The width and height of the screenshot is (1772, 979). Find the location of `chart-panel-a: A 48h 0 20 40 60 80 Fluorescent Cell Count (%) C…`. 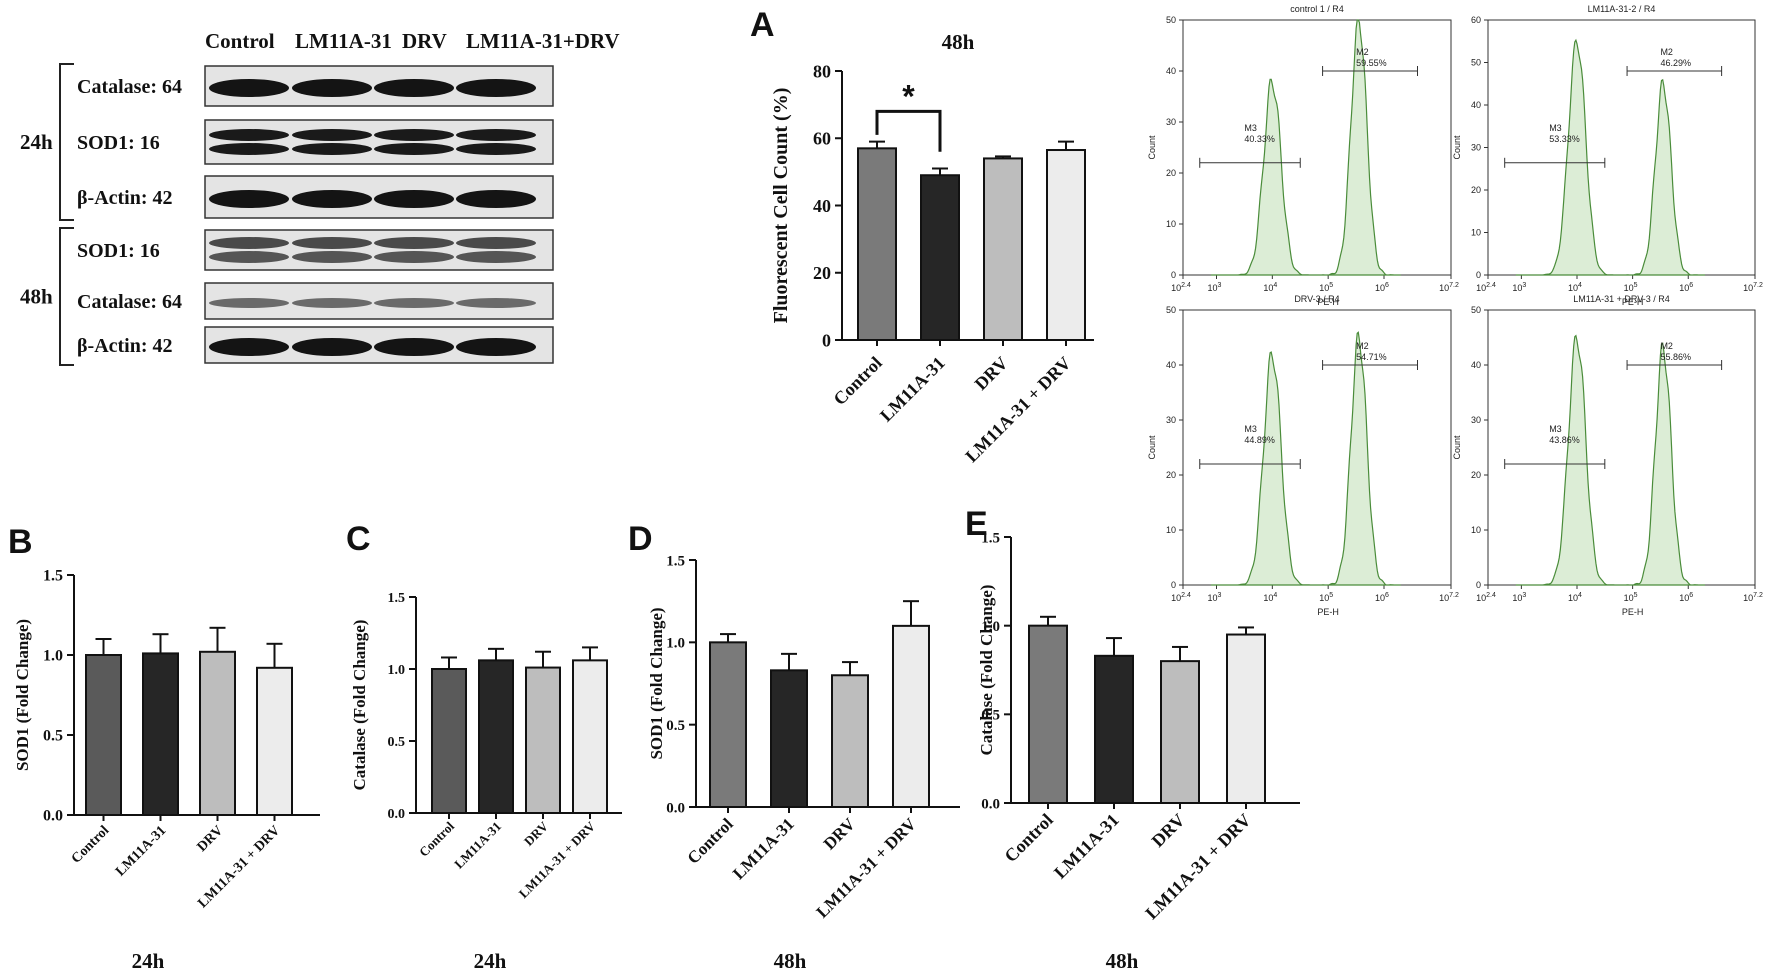

chart-panel-a: A 48h 0 20 40 60 80 Fluorescent Cell Count (%) C… is located at coordinates (922, 236).